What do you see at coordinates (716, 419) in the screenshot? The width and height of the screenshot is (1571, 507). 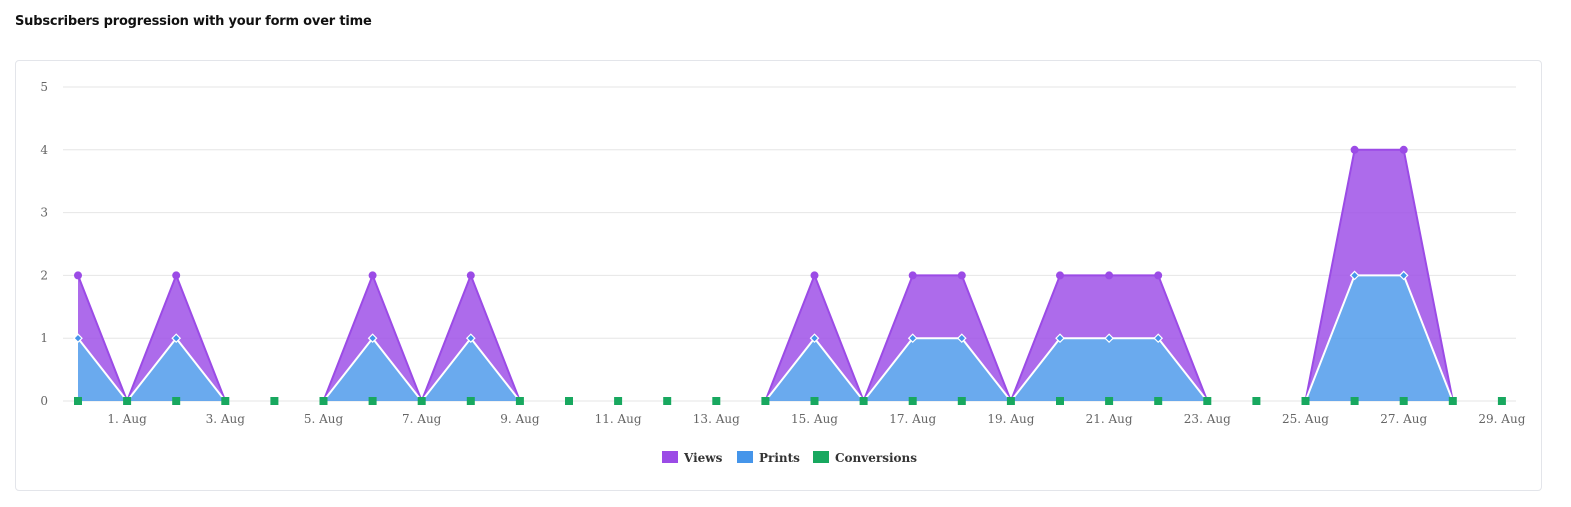 I see `x-tick-label: 13. Aug` at bounding box center [716, 419].